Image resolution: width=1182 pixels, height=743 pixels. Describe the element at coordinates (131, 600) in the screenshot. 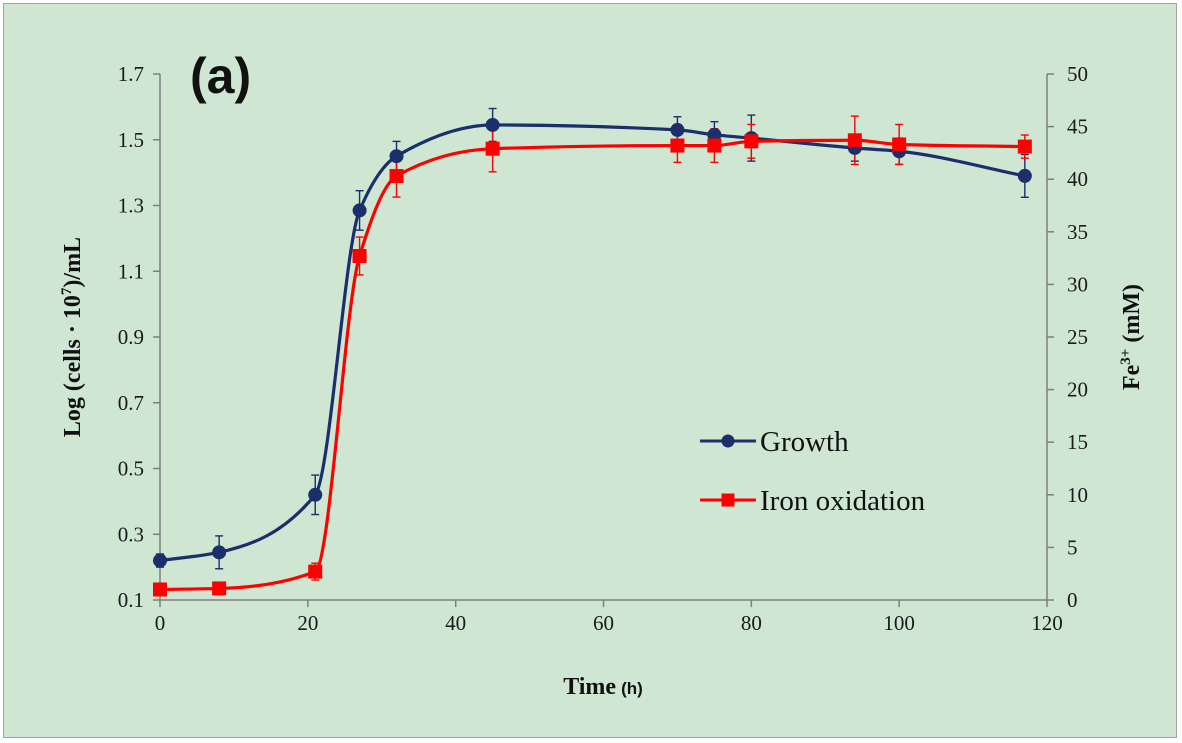

I see `y-left-tick-label: 0.1` at that location.